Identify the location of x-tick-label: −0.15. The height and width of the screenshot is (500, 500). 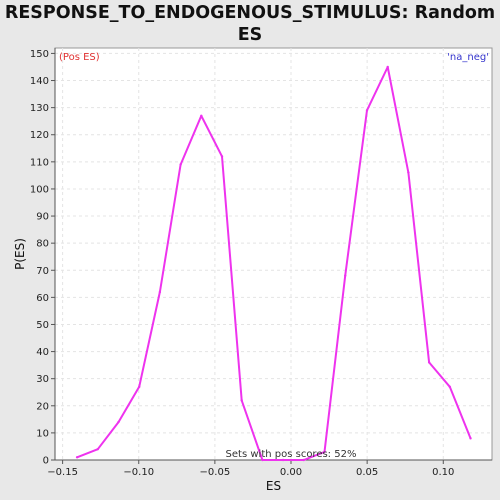
(62, 472).